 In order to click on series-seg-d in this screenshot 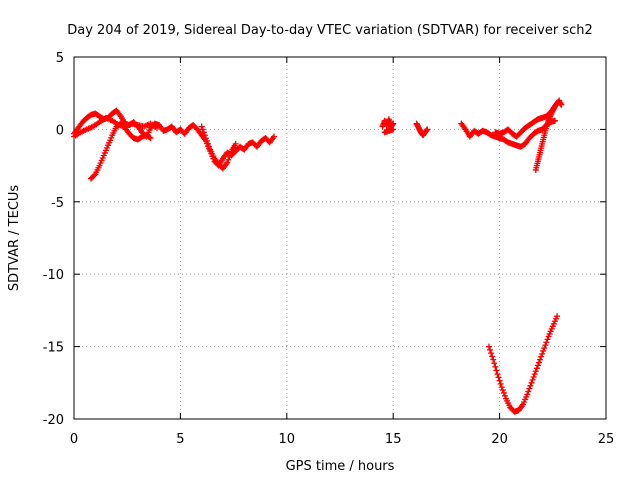, I will do `click(218, 147)`.